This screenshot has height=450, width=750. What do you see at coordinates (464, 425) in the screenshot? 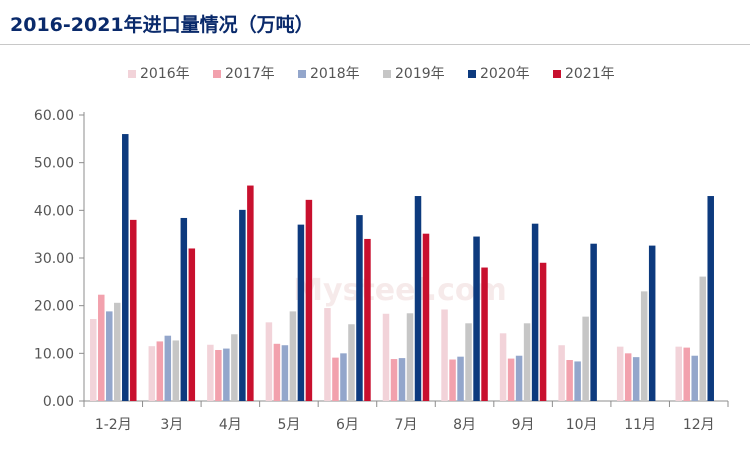
I see `x-tick-label: 8月` at bounding box center [464, 425].